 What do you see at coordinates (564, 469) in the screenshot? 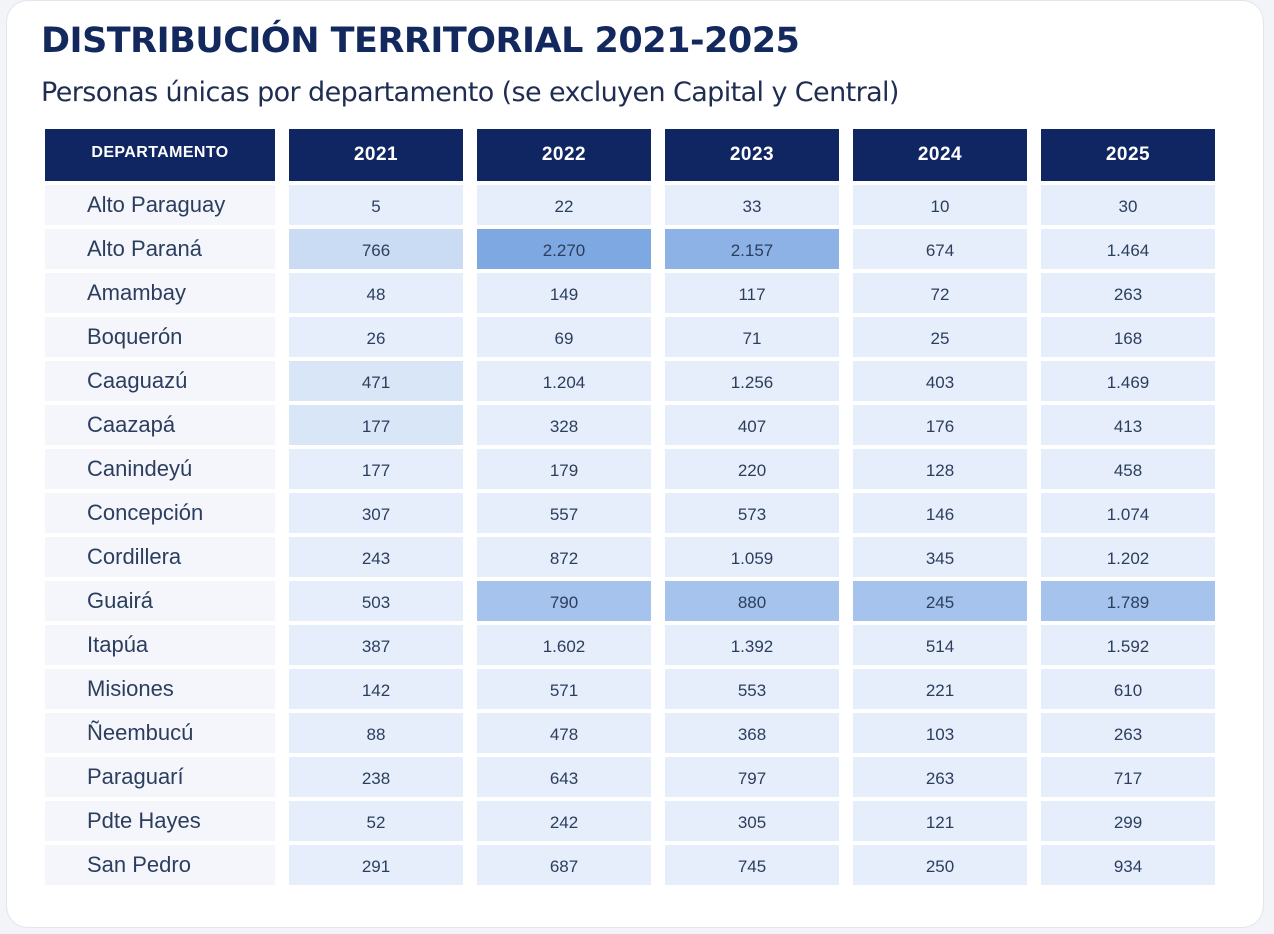
I see `table-cell: 179` at bounding box center [564, 469].